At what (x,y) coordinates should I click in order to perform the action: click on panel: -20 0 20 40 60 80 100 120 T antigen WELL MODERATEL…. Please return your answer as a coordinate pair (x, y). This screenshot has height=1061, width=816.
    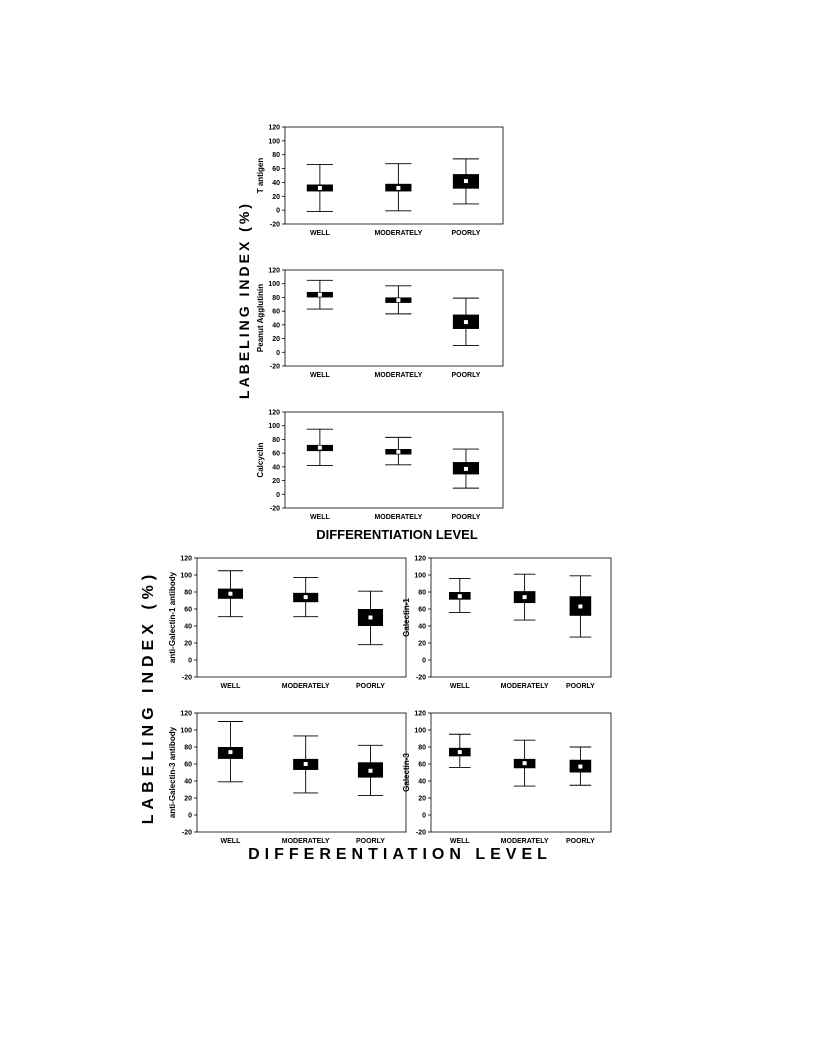
    Looking at the image, I should click on (380, 181).